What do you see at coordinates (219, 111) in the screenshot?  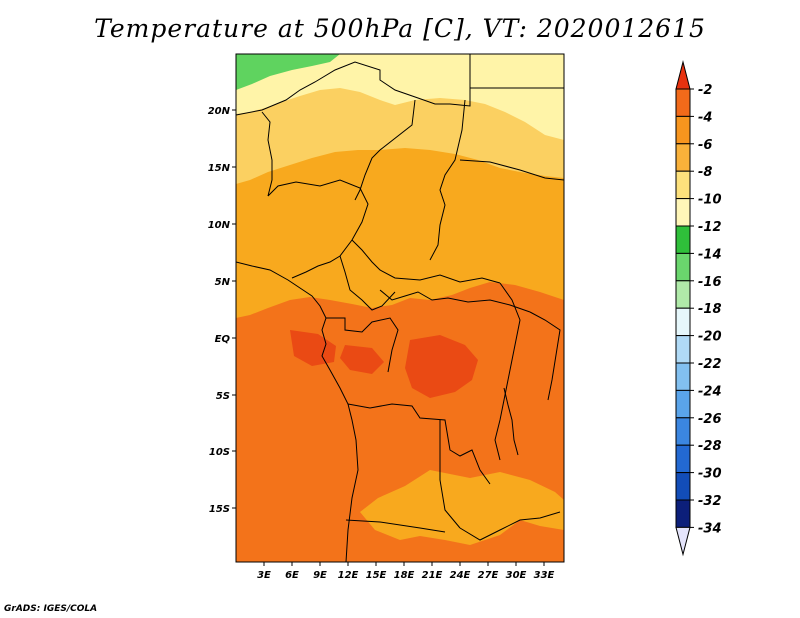 I see `y-tick-label: 20N` at bounding box center [219, 111].